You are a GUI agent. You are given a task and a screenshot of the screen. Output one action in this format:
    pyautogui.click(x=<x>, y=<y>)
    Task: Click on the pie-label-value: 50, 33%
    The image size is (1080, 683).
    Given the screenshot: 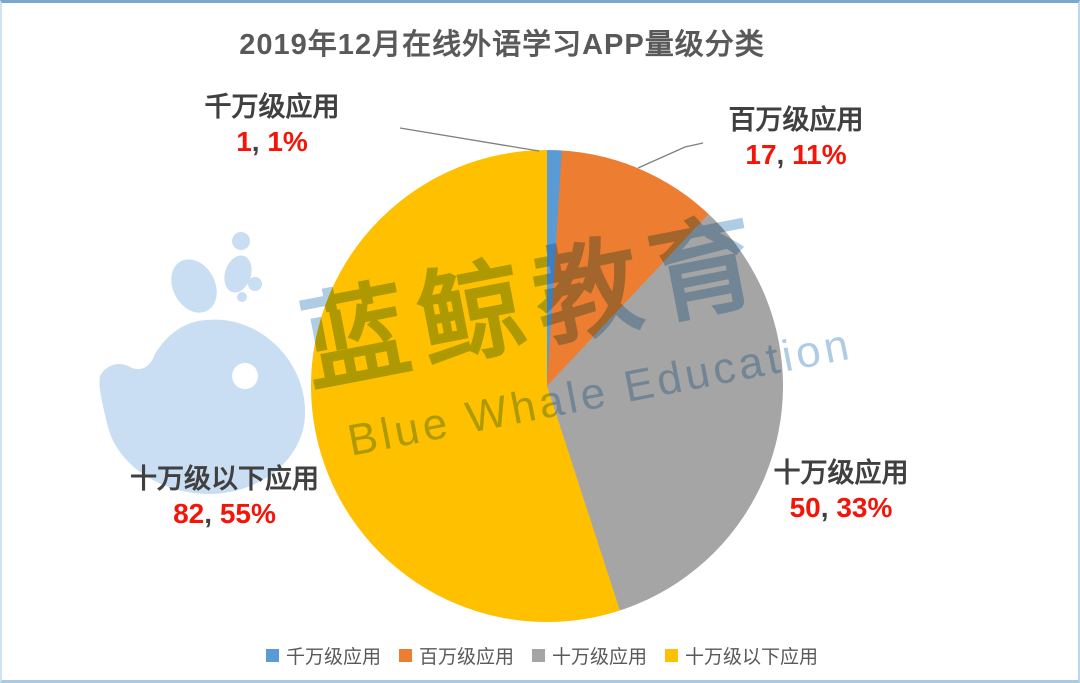 What is the action you would take?
    pyautogui.click(x=841, y=507)
    